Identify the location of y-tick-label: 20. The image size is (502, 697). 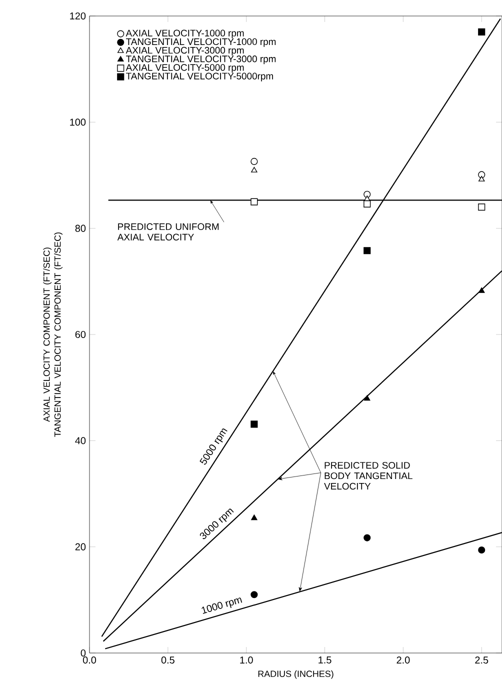
(80, 546).